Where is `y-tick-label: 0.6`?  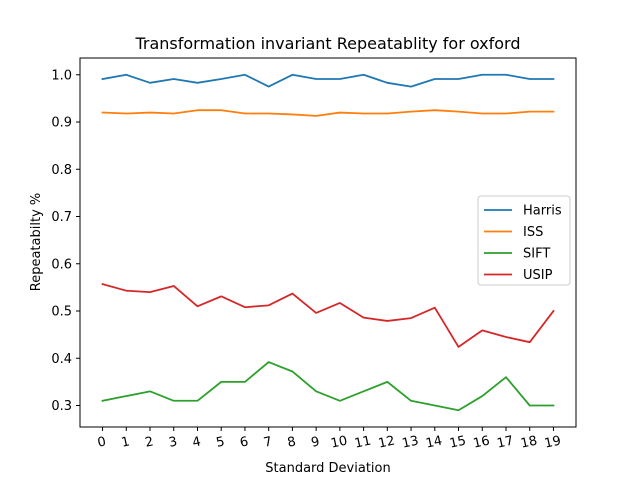 y-tick-label: 0.6 is located at coordinates (61, 264).